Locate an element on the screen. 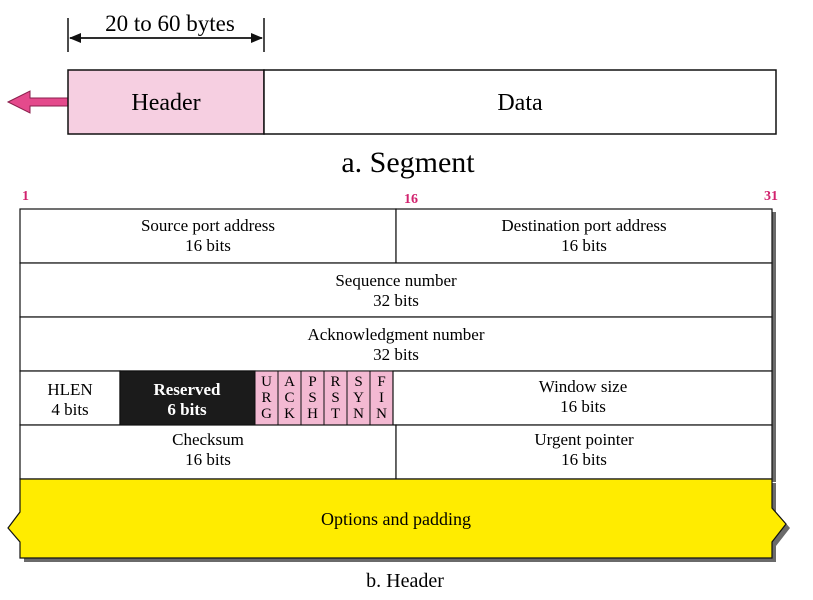 Image resolution: width=813 pixels, height=600 pixels. flag-letter: H is located at coordinates (312, 414).